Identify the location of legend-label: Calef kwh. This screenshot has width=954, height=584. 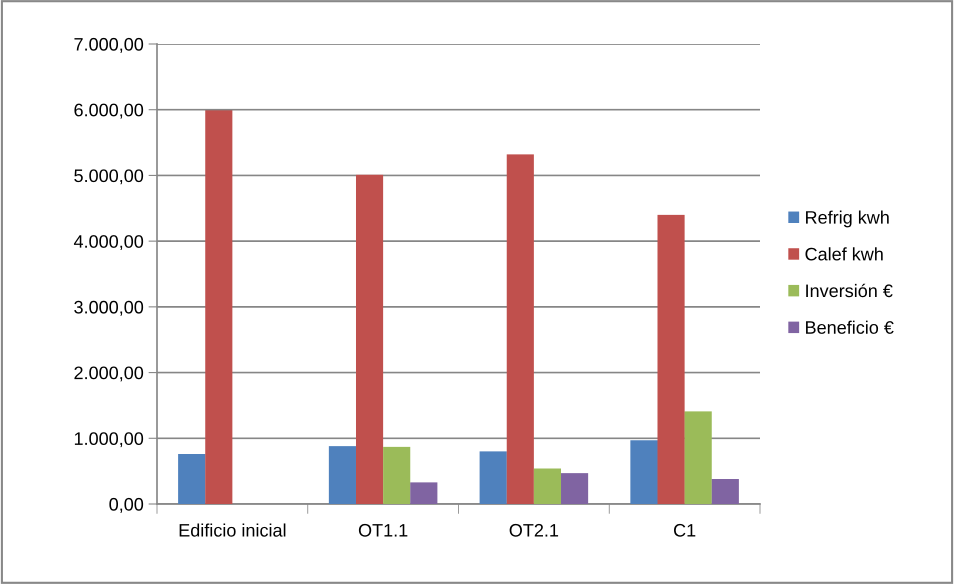
(844, 253).